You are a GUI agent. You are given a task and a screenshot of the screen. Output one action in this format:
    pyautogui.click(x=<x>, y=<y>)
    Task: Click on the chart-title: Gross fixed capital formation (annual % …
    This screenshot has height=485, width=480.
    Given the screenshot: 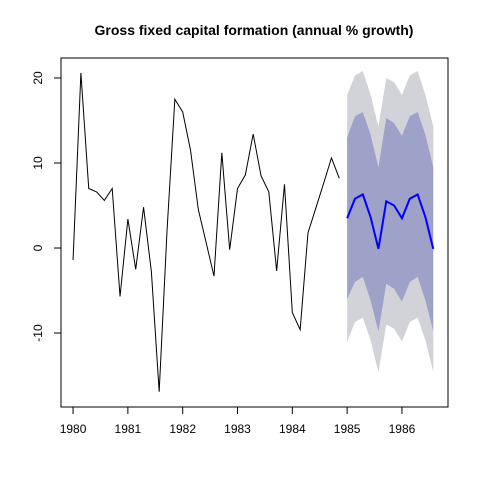 What is the action you would take?
    pyautogui.click(x=254, y=30)
    